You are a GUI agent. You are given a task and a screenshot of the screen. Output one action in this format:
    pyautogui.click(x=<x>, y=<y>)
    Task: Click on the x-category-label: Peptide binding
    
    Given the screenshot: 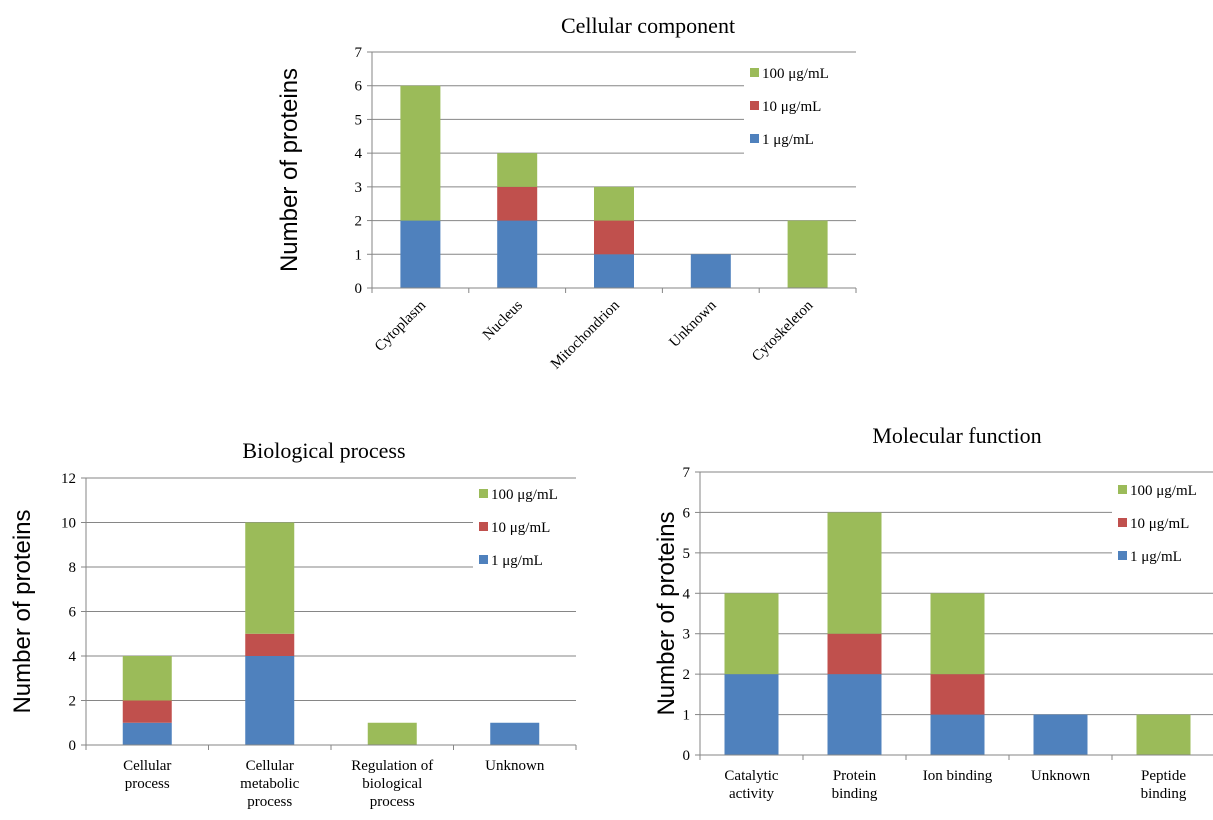 What is the action you would take?
    pyautogui.click(x=1164, y=785)
    